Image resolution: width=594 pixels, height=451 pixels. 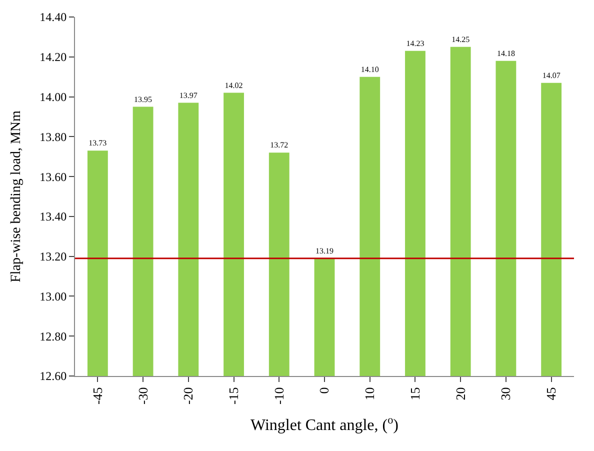 I want to click on x-tick-label: 45, so click(x=551, y=393).